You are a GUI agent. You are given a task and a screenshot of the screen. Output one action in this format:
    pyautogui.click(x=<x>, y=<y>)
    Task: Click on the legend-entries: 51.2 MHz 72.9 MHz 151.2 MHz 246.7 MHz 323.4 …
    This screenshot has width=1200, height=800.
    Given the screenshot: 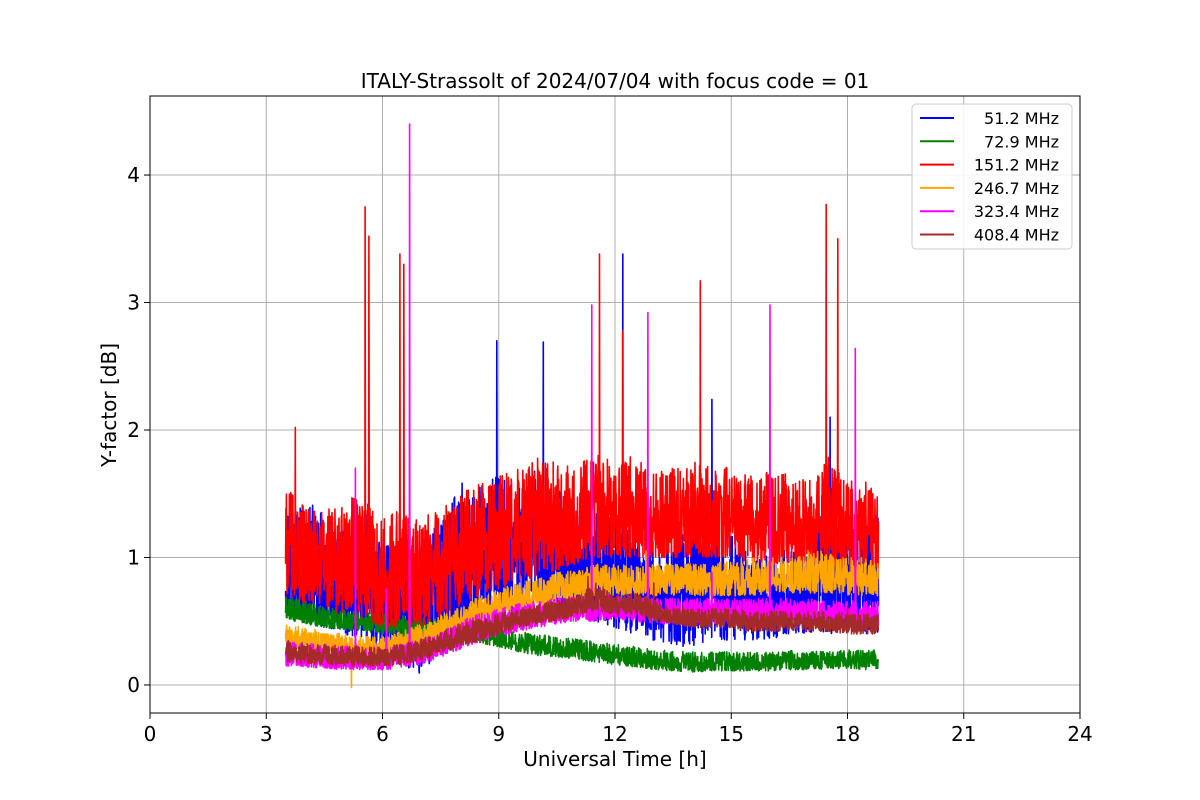 What is the action you would take?
    pyautogui.click(x=989, y=177)
    